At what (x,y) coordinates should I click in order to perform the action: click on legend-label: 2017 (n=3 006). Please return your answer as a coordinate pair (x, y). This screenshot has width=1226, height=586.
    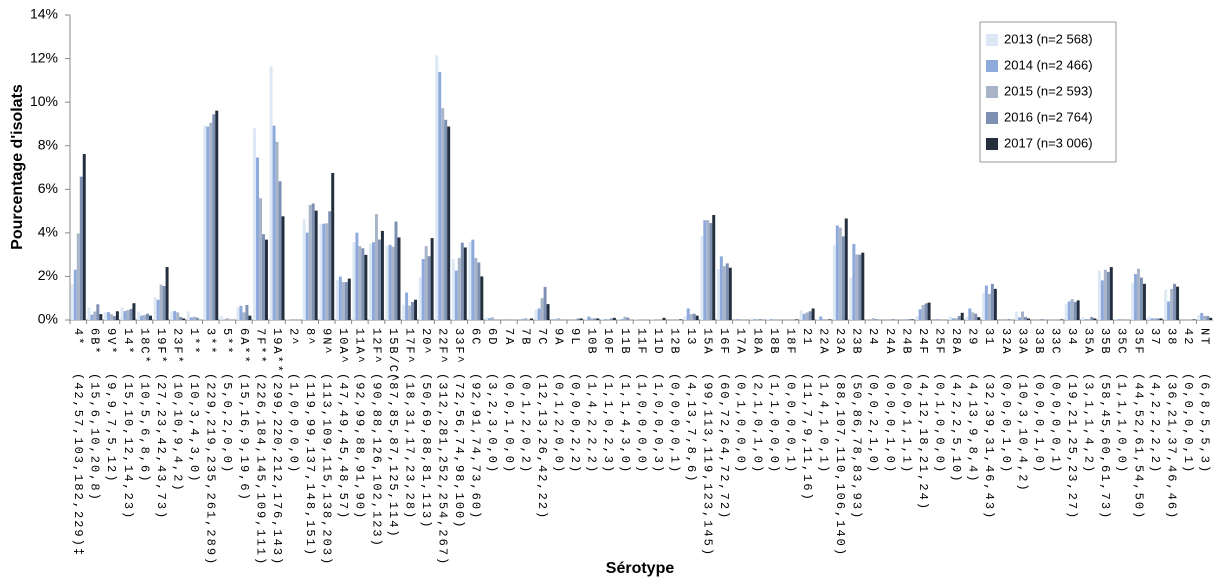
    Looking at the image, I should click on (1048, 142).